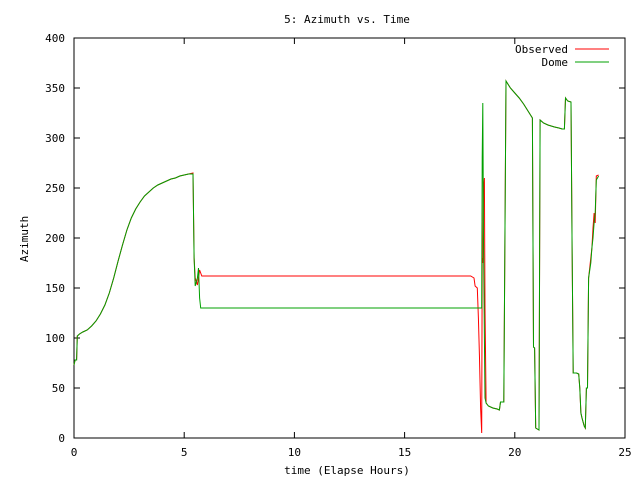 This screenshot has height=480, width=640. I want to click on x-tick-label: 25, so click(624, 452).